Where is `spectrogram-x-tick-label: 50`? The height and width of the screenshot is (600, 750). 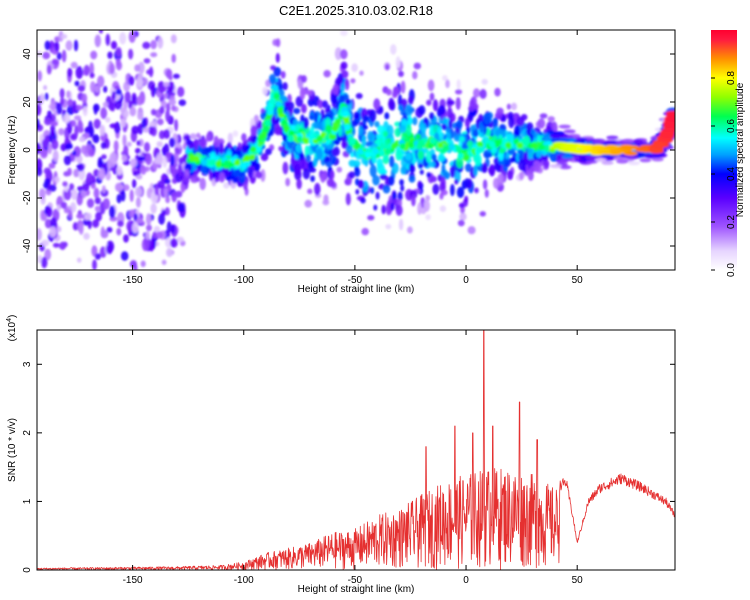 spectrogram-x-tick-label: 50 is located at coordinates (578, 280).